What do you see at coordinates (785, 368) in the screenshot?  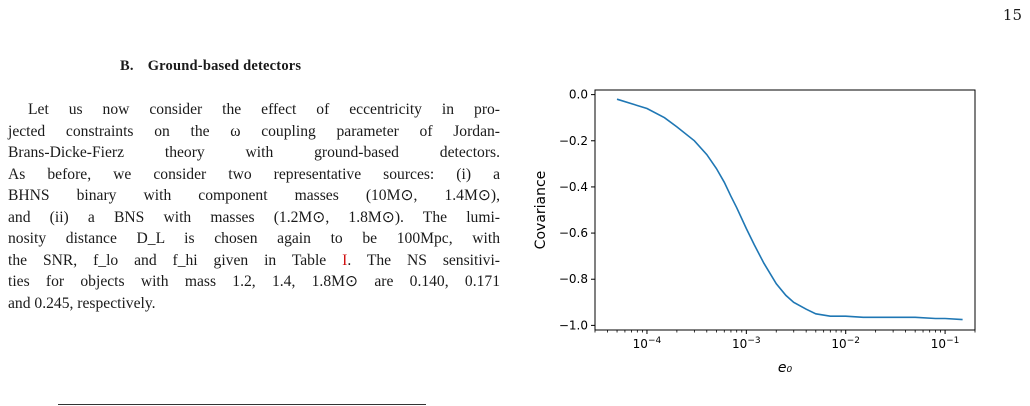 I see `x-axis-label: e₀` at bounding box center [785, 368].